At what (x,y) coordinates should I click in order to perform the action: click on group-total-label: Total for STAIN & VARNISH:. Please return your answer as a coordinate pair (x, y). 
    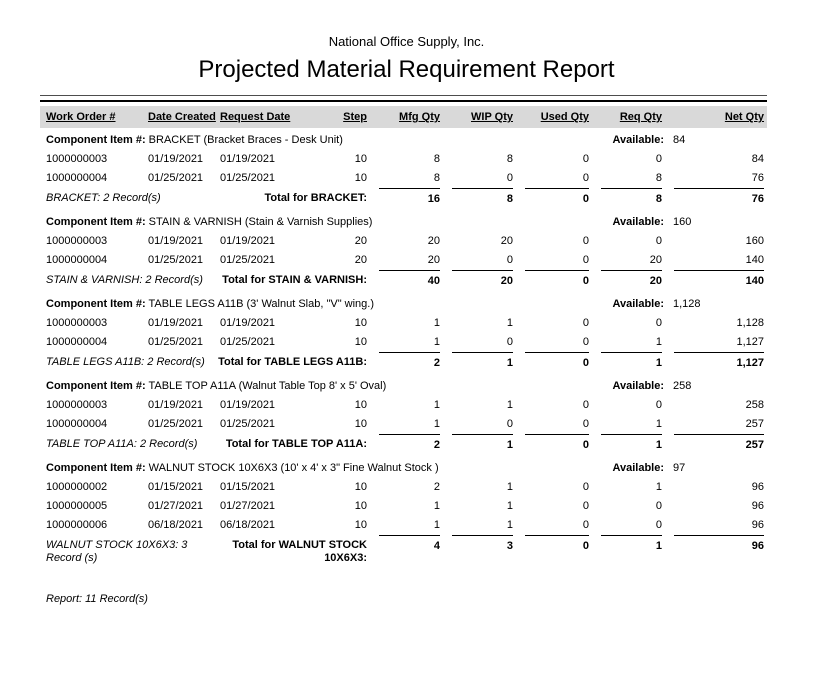
    Looking at the image, I should click on (294, 280).